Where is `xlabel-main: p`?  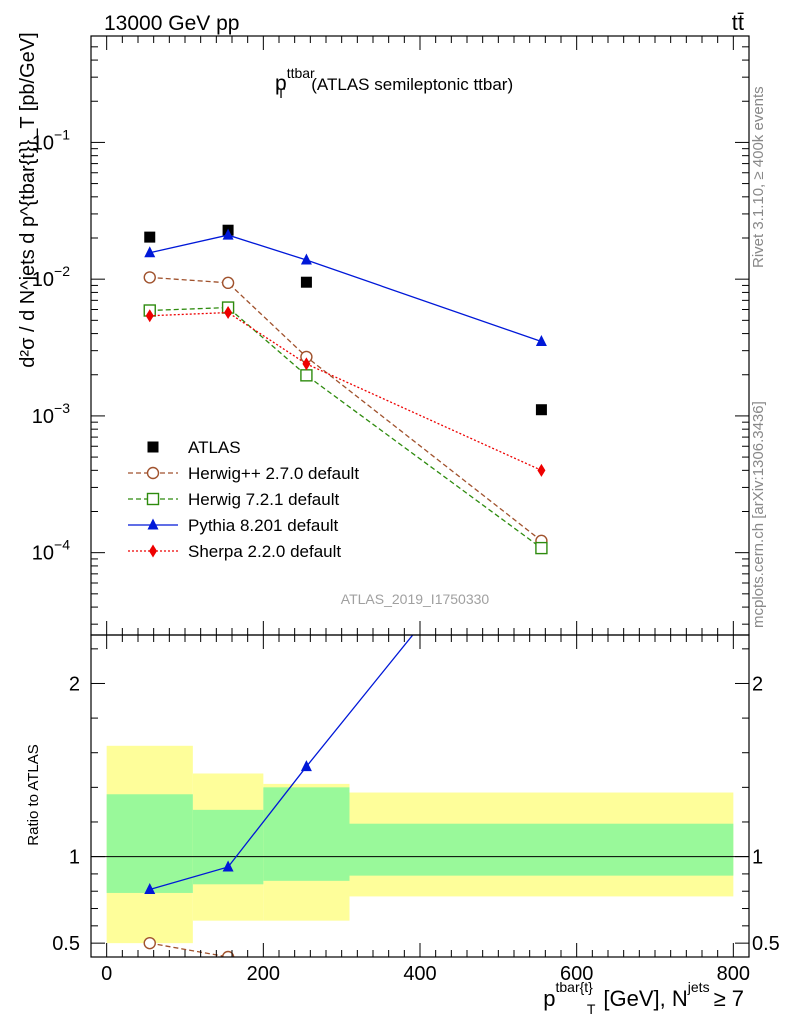
xlabel-main: p is located at coordinates (549, 998).